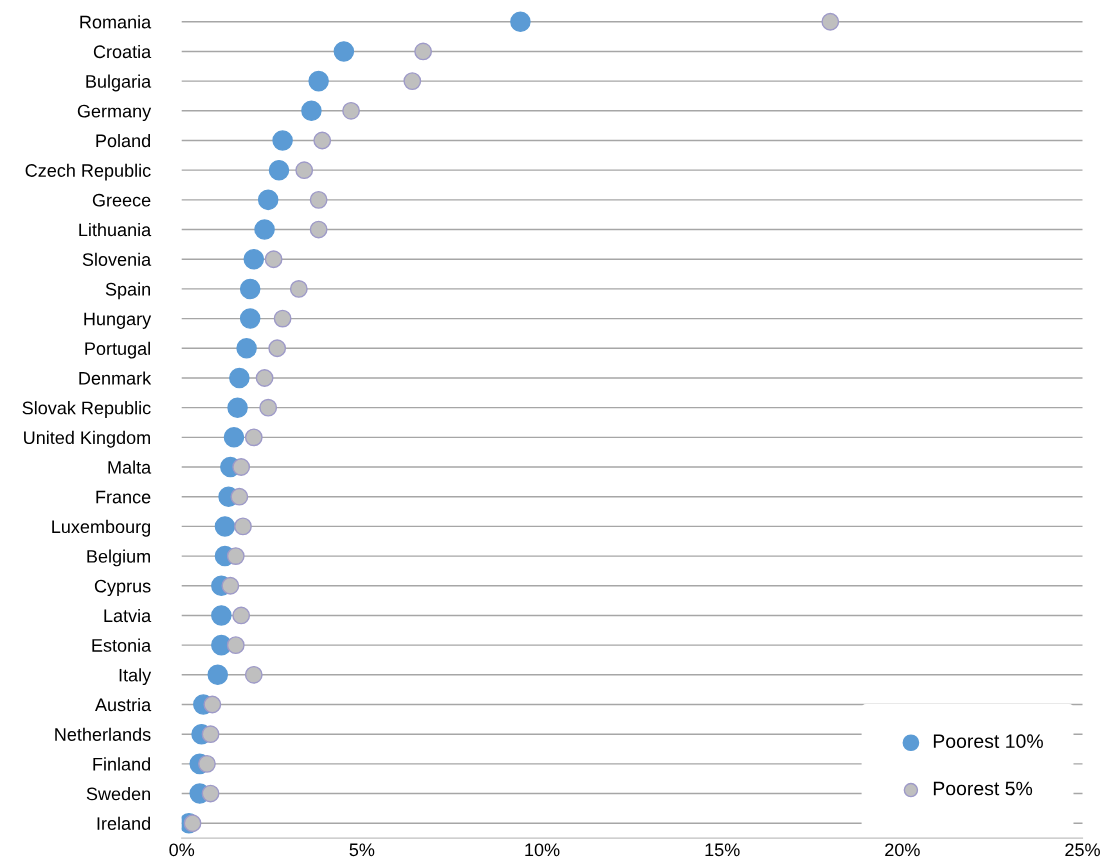 This screenshot has height=864, width=1108. I want to click on y-tick-label: Slovak Republic, so click(86, 409).